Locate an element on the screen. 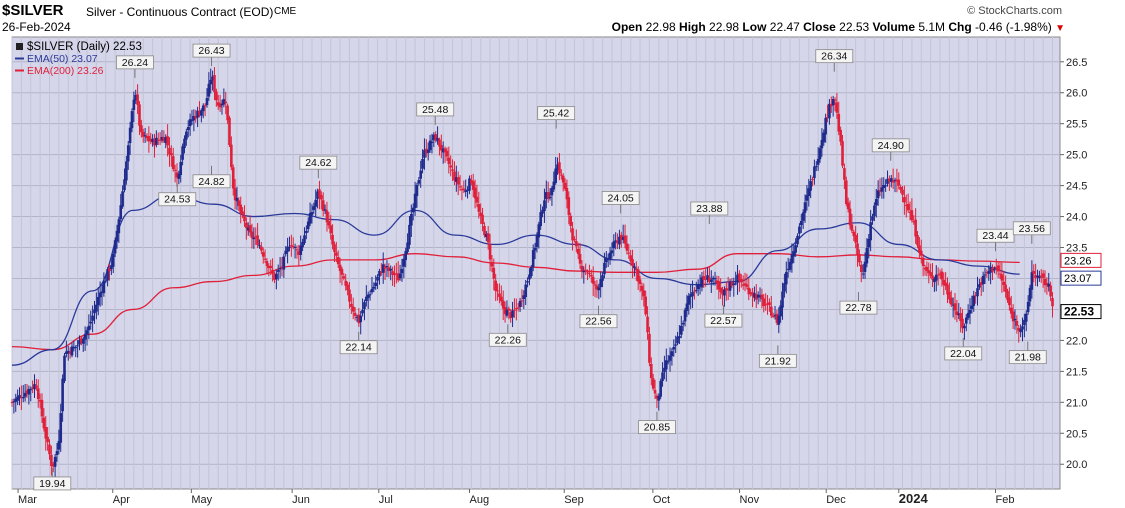  annotation-label: 23.88 is located at coordinates (709, 209).